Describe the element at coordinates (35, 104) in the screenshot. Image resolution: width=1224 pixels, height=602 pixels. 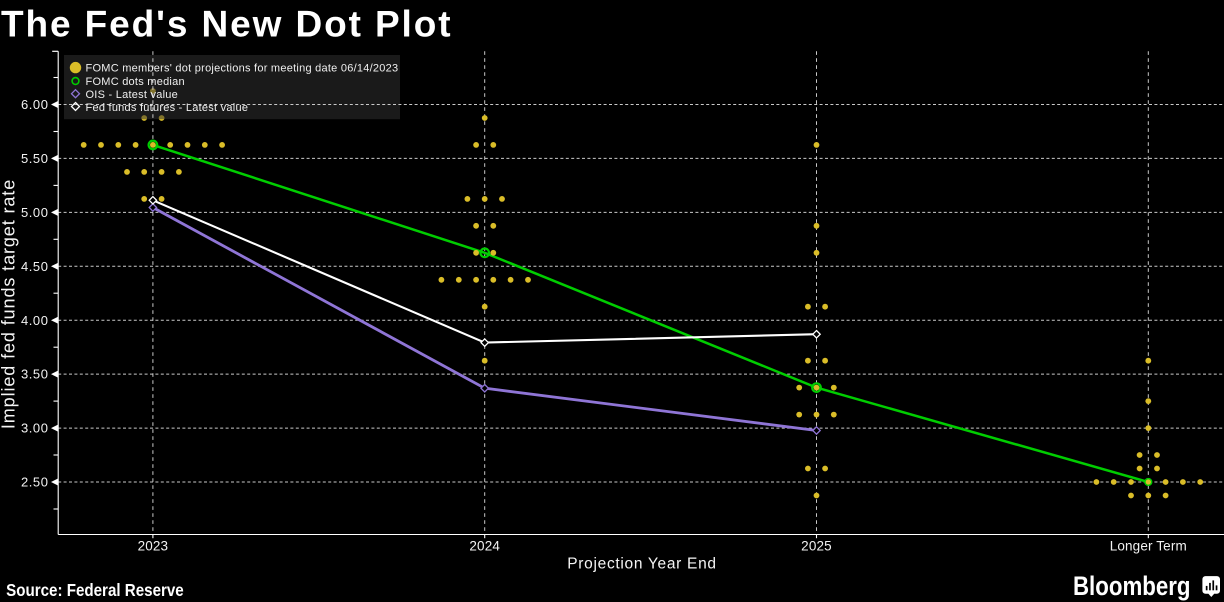
I see `svg-text: 6.00` at that location.